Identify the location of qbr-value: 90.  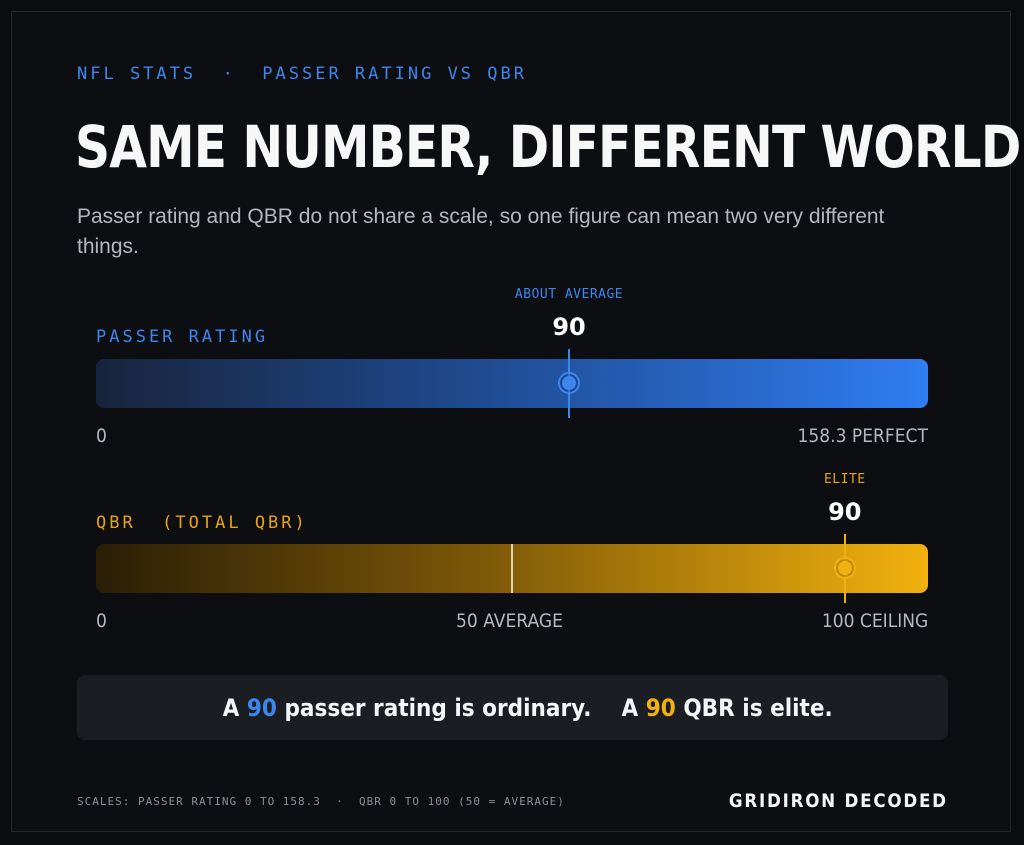
(845, 512).